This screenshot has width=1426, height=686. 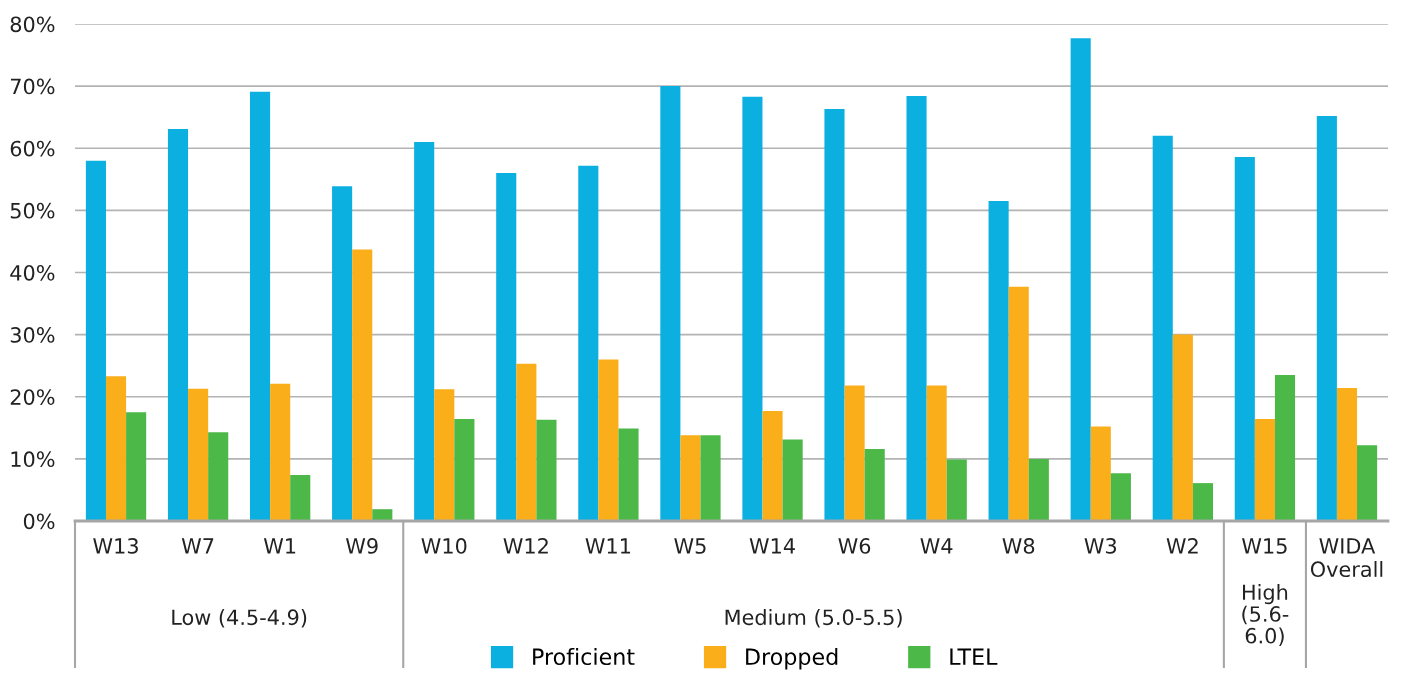 I want to click on legend-label: Dropped, so click(x=792, y=658).